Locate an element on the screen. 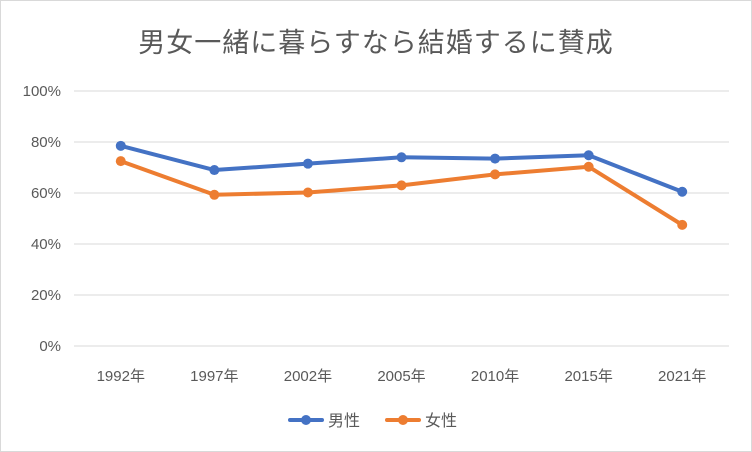 The image size is (752, 452). y-tick-label: 0% is located at coordinates (50, 346).